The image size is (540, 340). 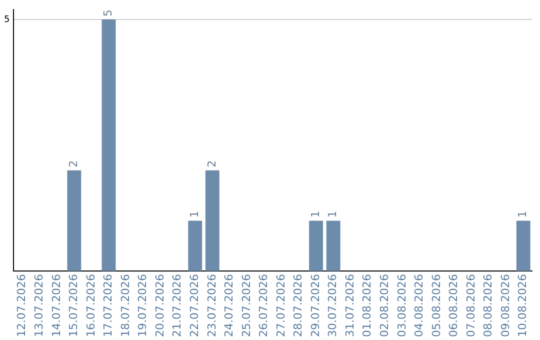 What do you see at coordinates (471, 306) in the screenshot?
I see `x-tick-label: 07.08.2026` at bounding box center [471, 306].